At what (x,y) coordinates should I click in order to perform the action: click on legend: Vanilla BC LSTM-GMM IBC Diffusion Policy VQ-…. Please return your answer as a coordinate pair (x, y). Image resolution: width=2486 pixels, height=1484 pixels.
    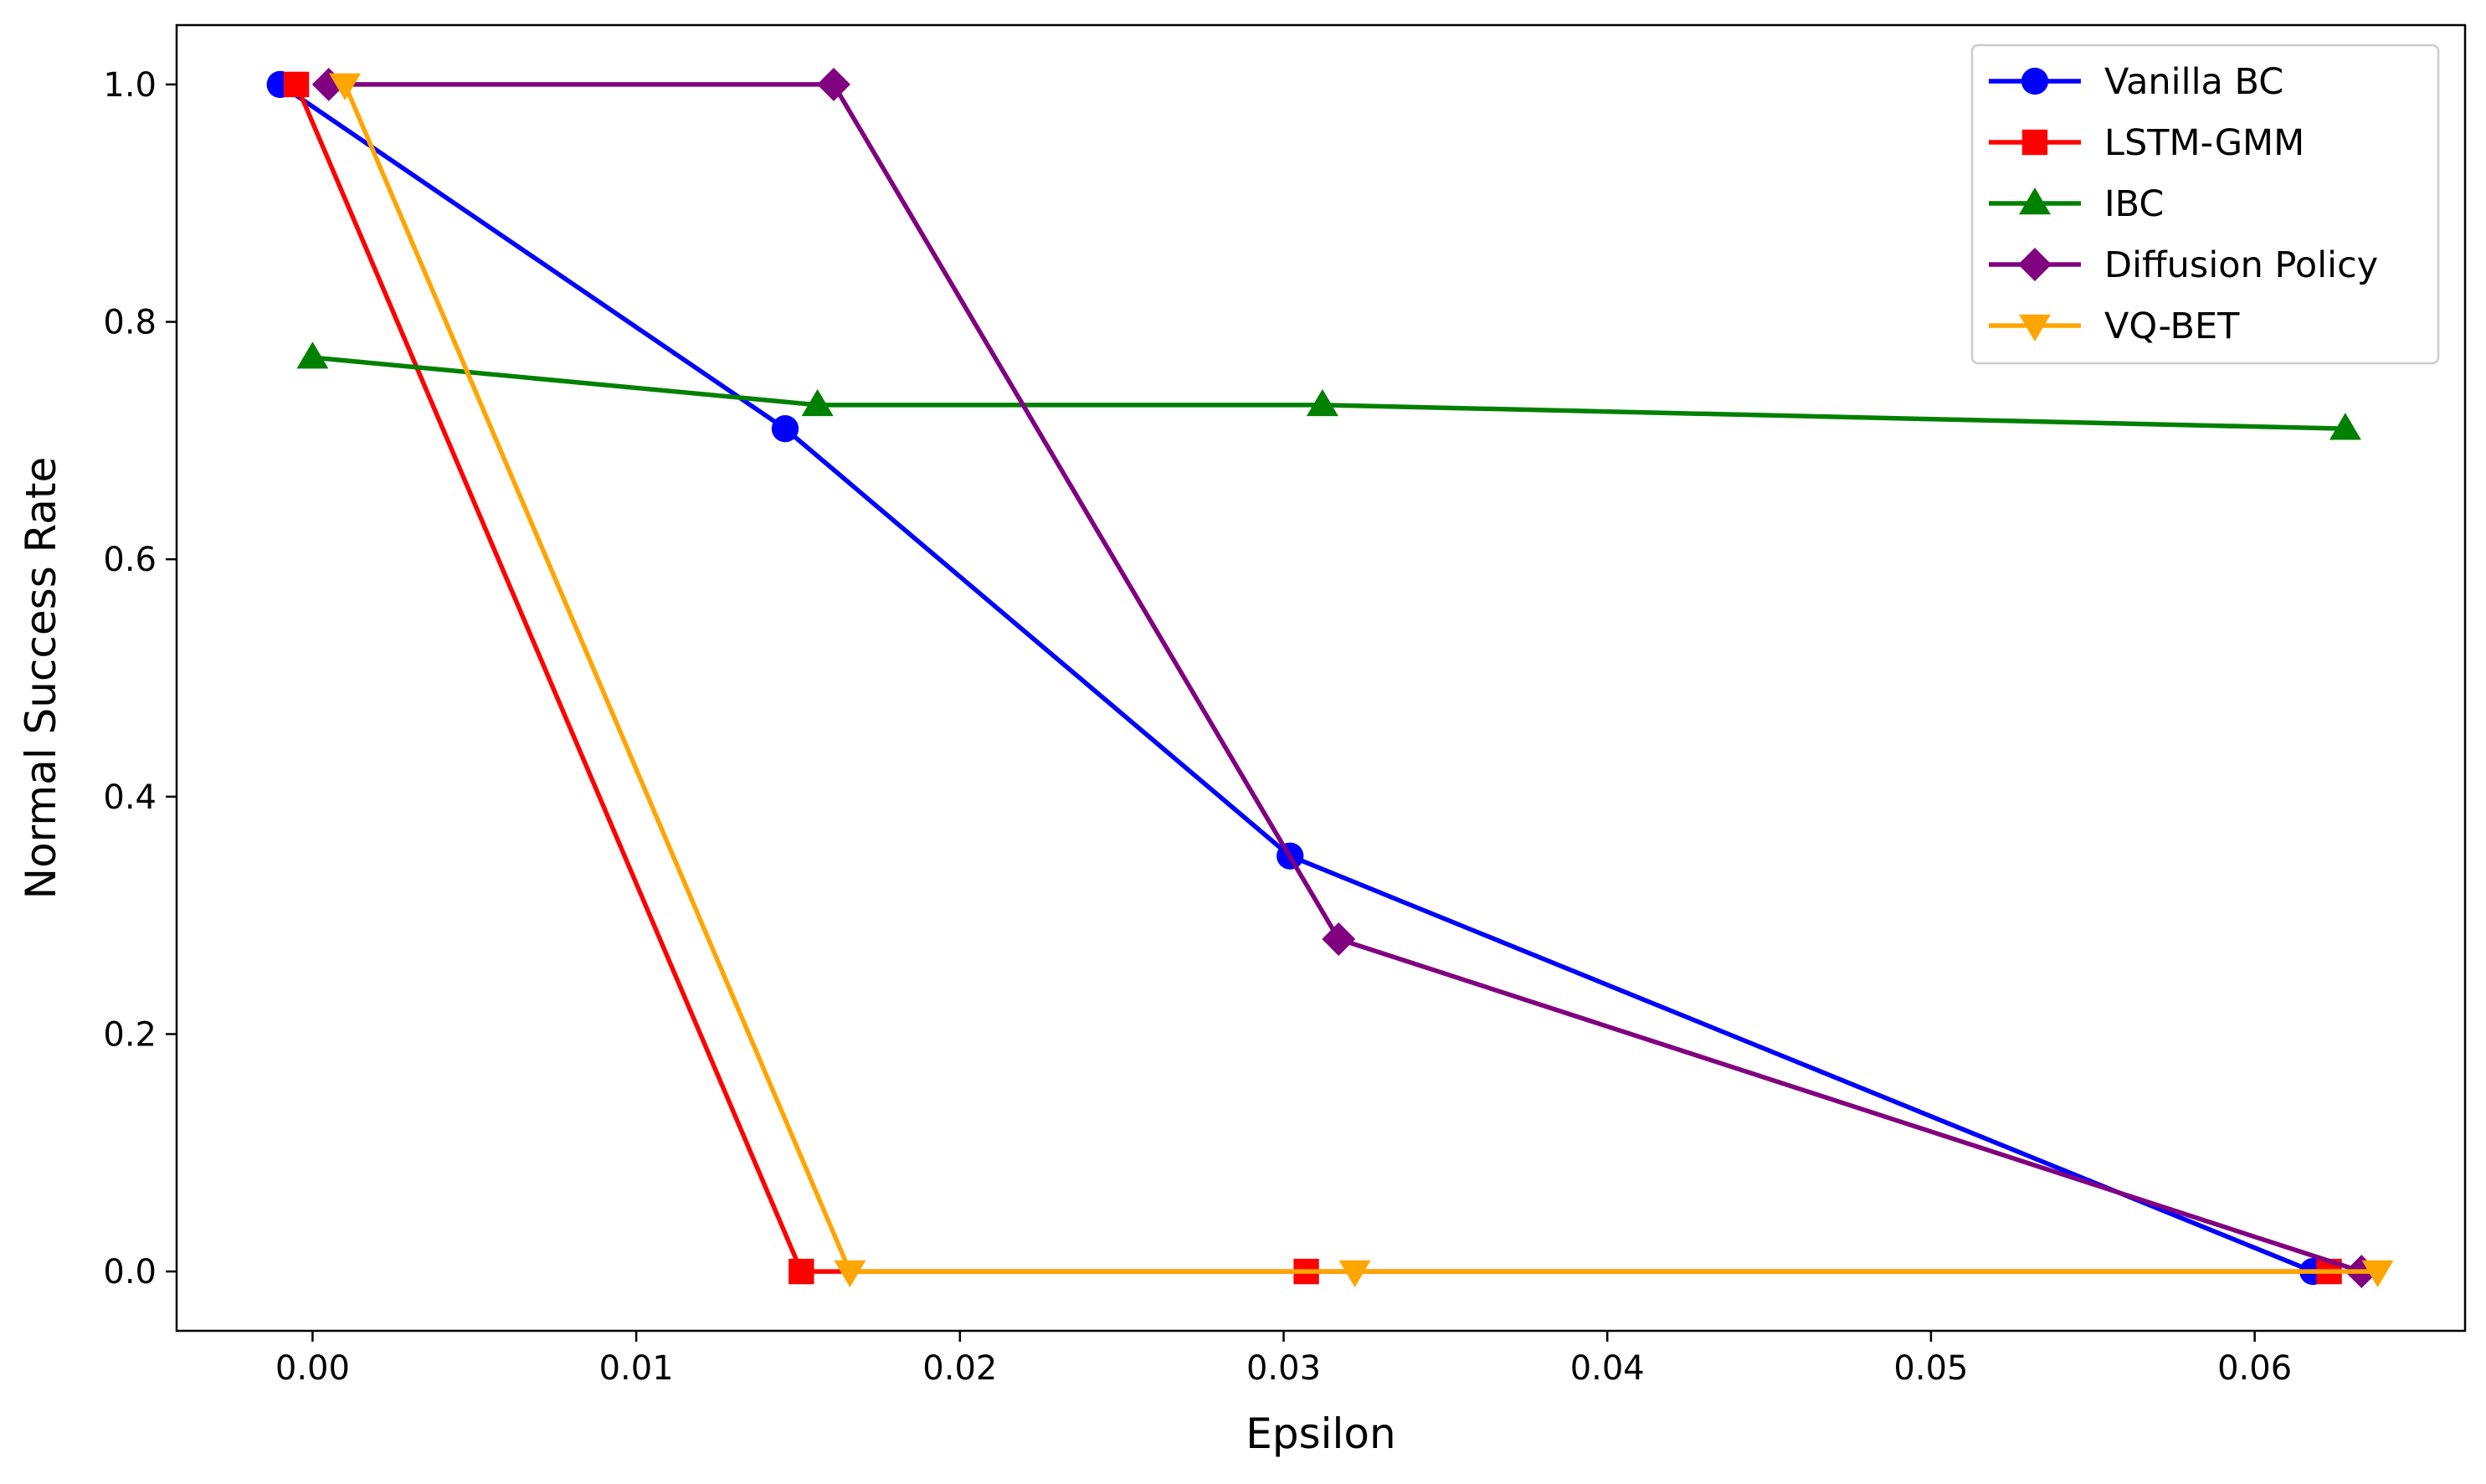
    Looking at the image, I should click on (2205, 205).